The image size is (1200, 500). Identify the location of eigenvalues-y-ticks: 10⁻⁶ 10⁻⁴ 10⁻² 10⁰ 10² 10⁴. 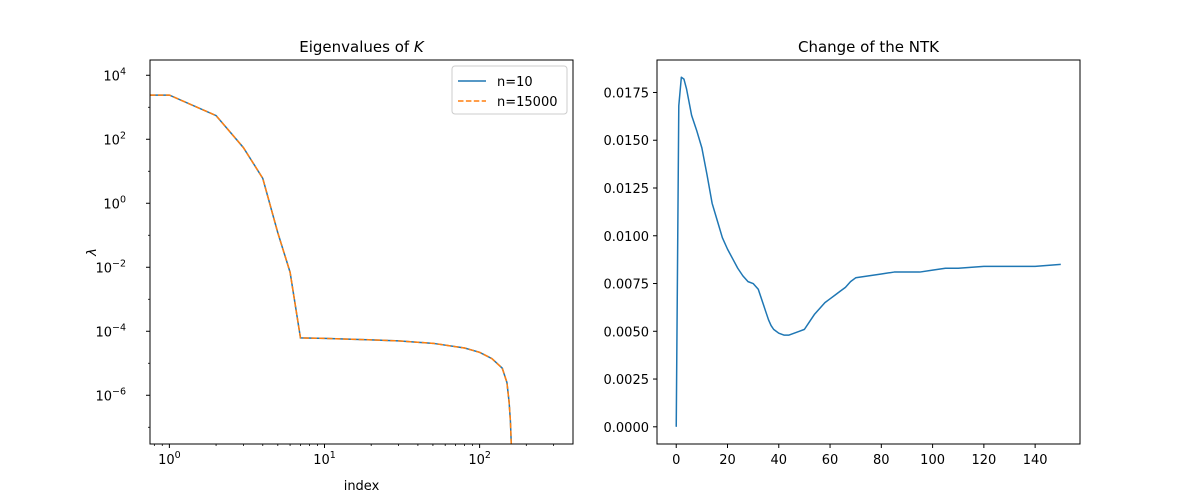
(122, 247).